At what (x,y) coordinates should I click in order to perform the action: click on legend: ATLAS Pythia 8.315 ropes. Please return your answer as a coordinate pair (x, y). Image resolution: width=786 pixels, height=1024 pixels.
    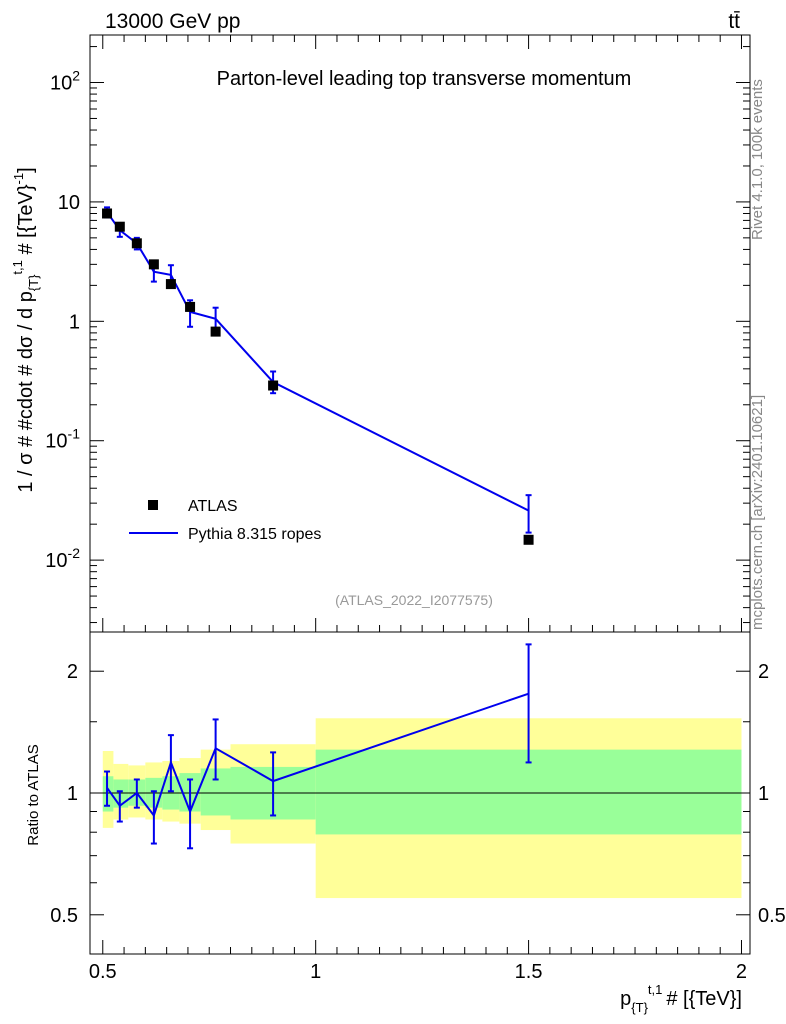
    Looking at the image, I should click on (225, 520).